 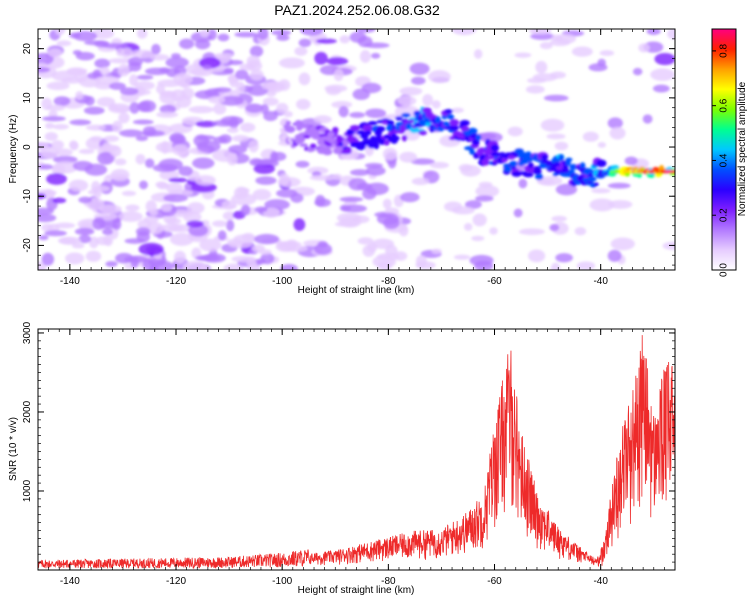 I want to click on colorbar-frame, so click(x=724, y=149).